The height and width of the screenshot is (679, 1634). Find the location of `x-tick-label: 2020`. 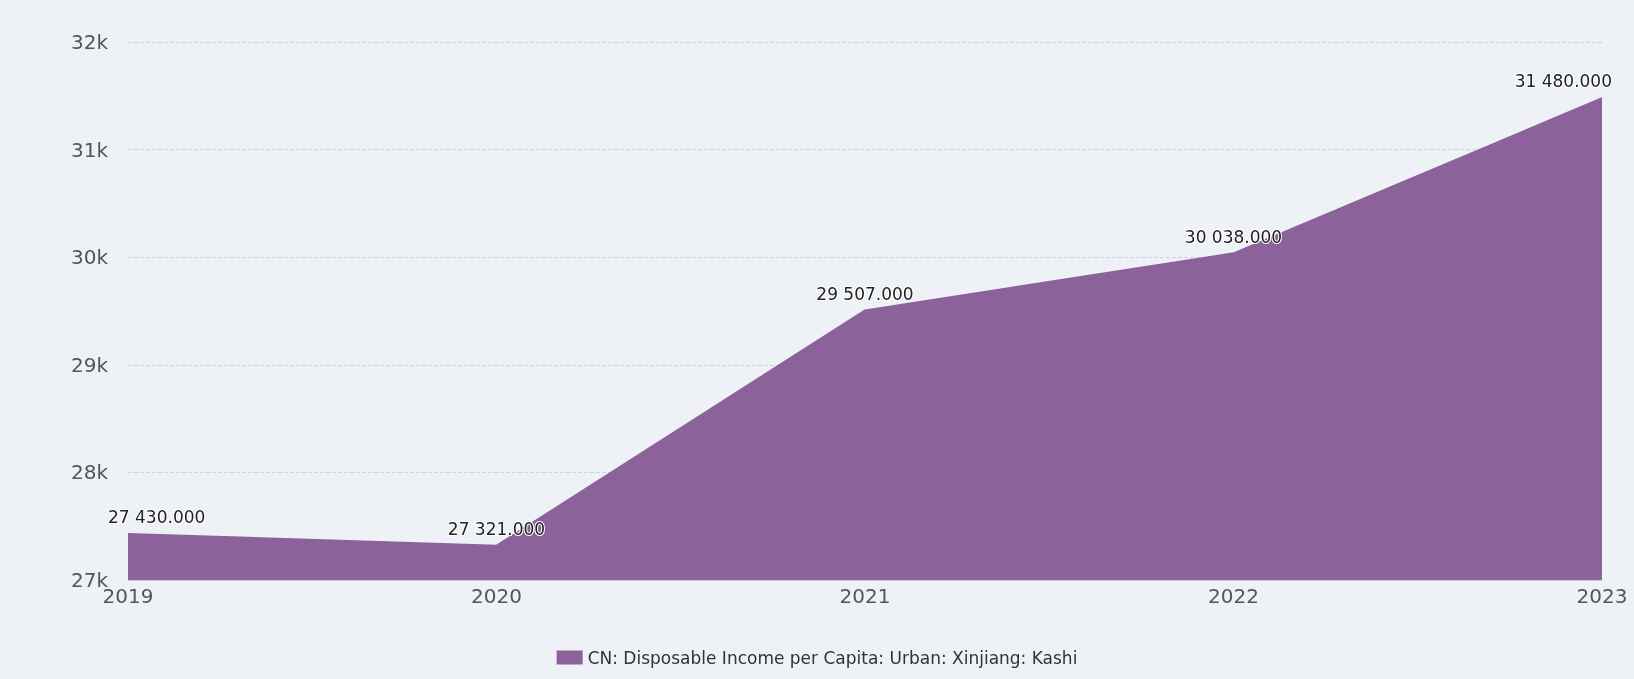

x-tick-label: 2020 is located at coordinates (496, 596).